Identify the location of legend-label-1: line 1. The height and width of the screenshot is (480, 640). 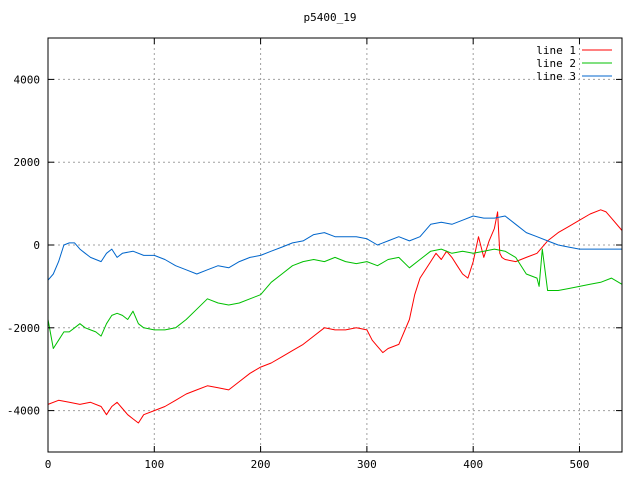
(556, 50).